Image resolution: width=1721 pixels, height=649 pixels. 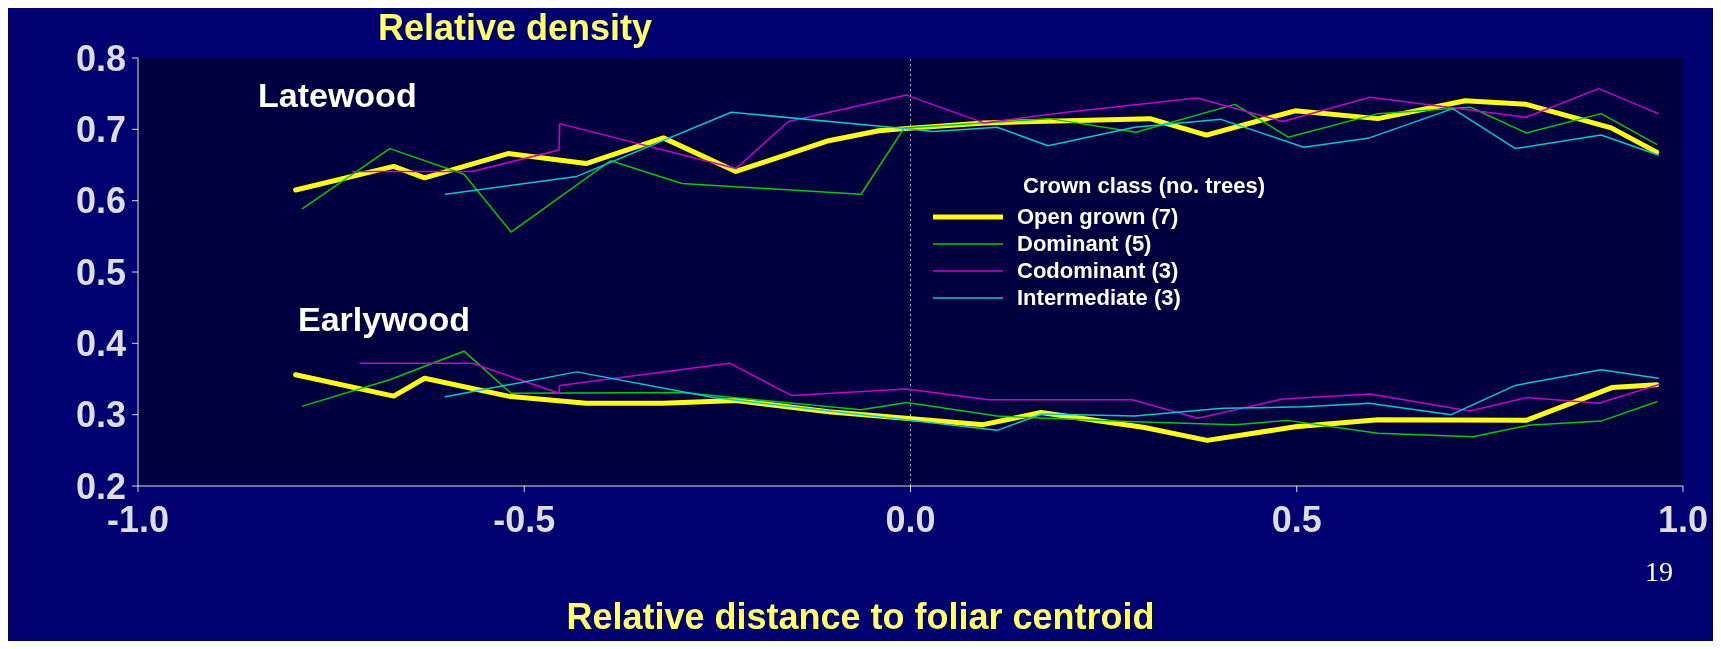 What do you see at coordinates (1084, 243) in the screenshot?
I see `legend-label: Dominant (5)` at bounding box center [1084, 243].